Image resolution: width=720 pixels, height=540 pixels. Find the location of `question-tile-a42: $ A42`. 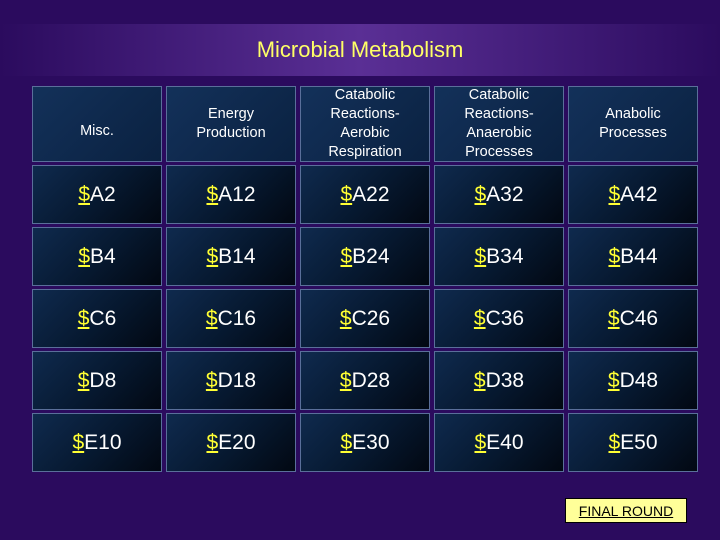

question-tile-a42: $ A42 is located at coordinates (633, 194).